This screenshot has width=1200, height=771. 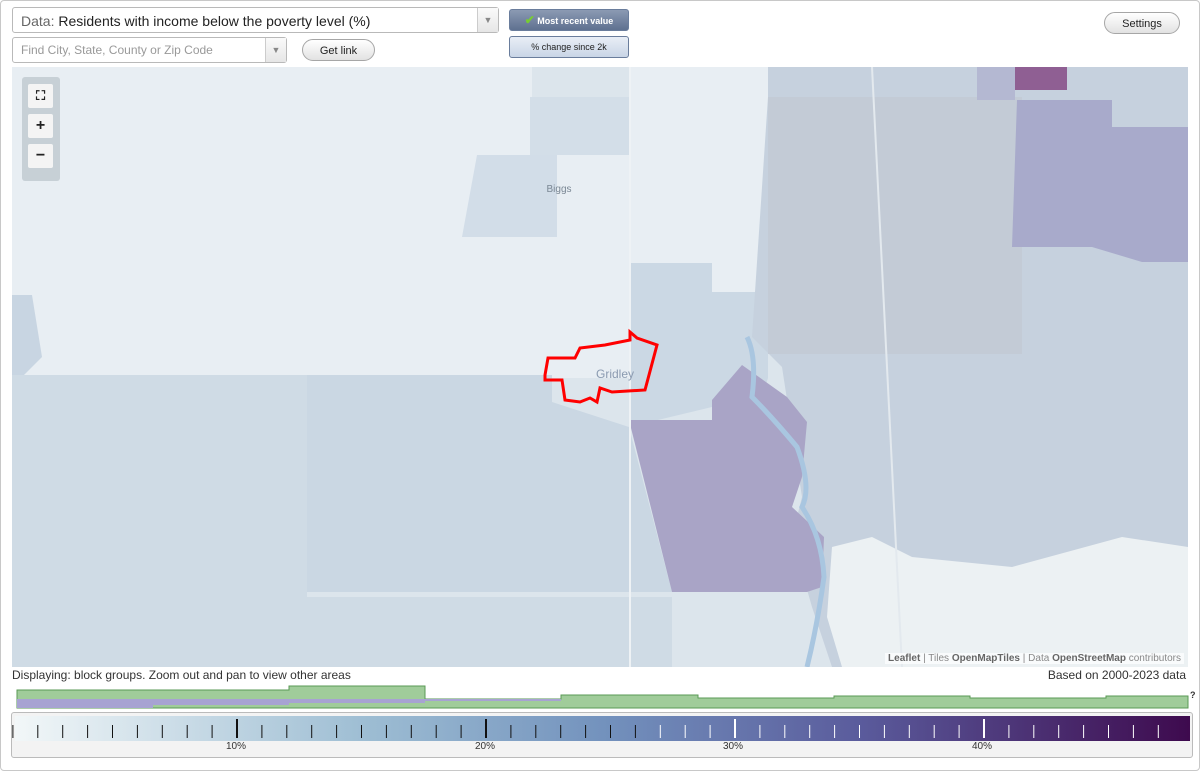 What do you see at coordinates (1142, 23) in the screenshot?
I see `settings-button: Settings` at bounding box center [1142, 23].